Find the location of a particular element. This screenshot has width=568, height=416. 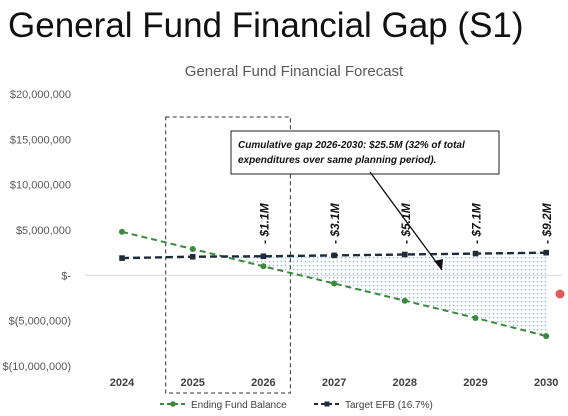

legend-label-target-efb: Target EFB (16.7%) is located at coordinates (389, 405).